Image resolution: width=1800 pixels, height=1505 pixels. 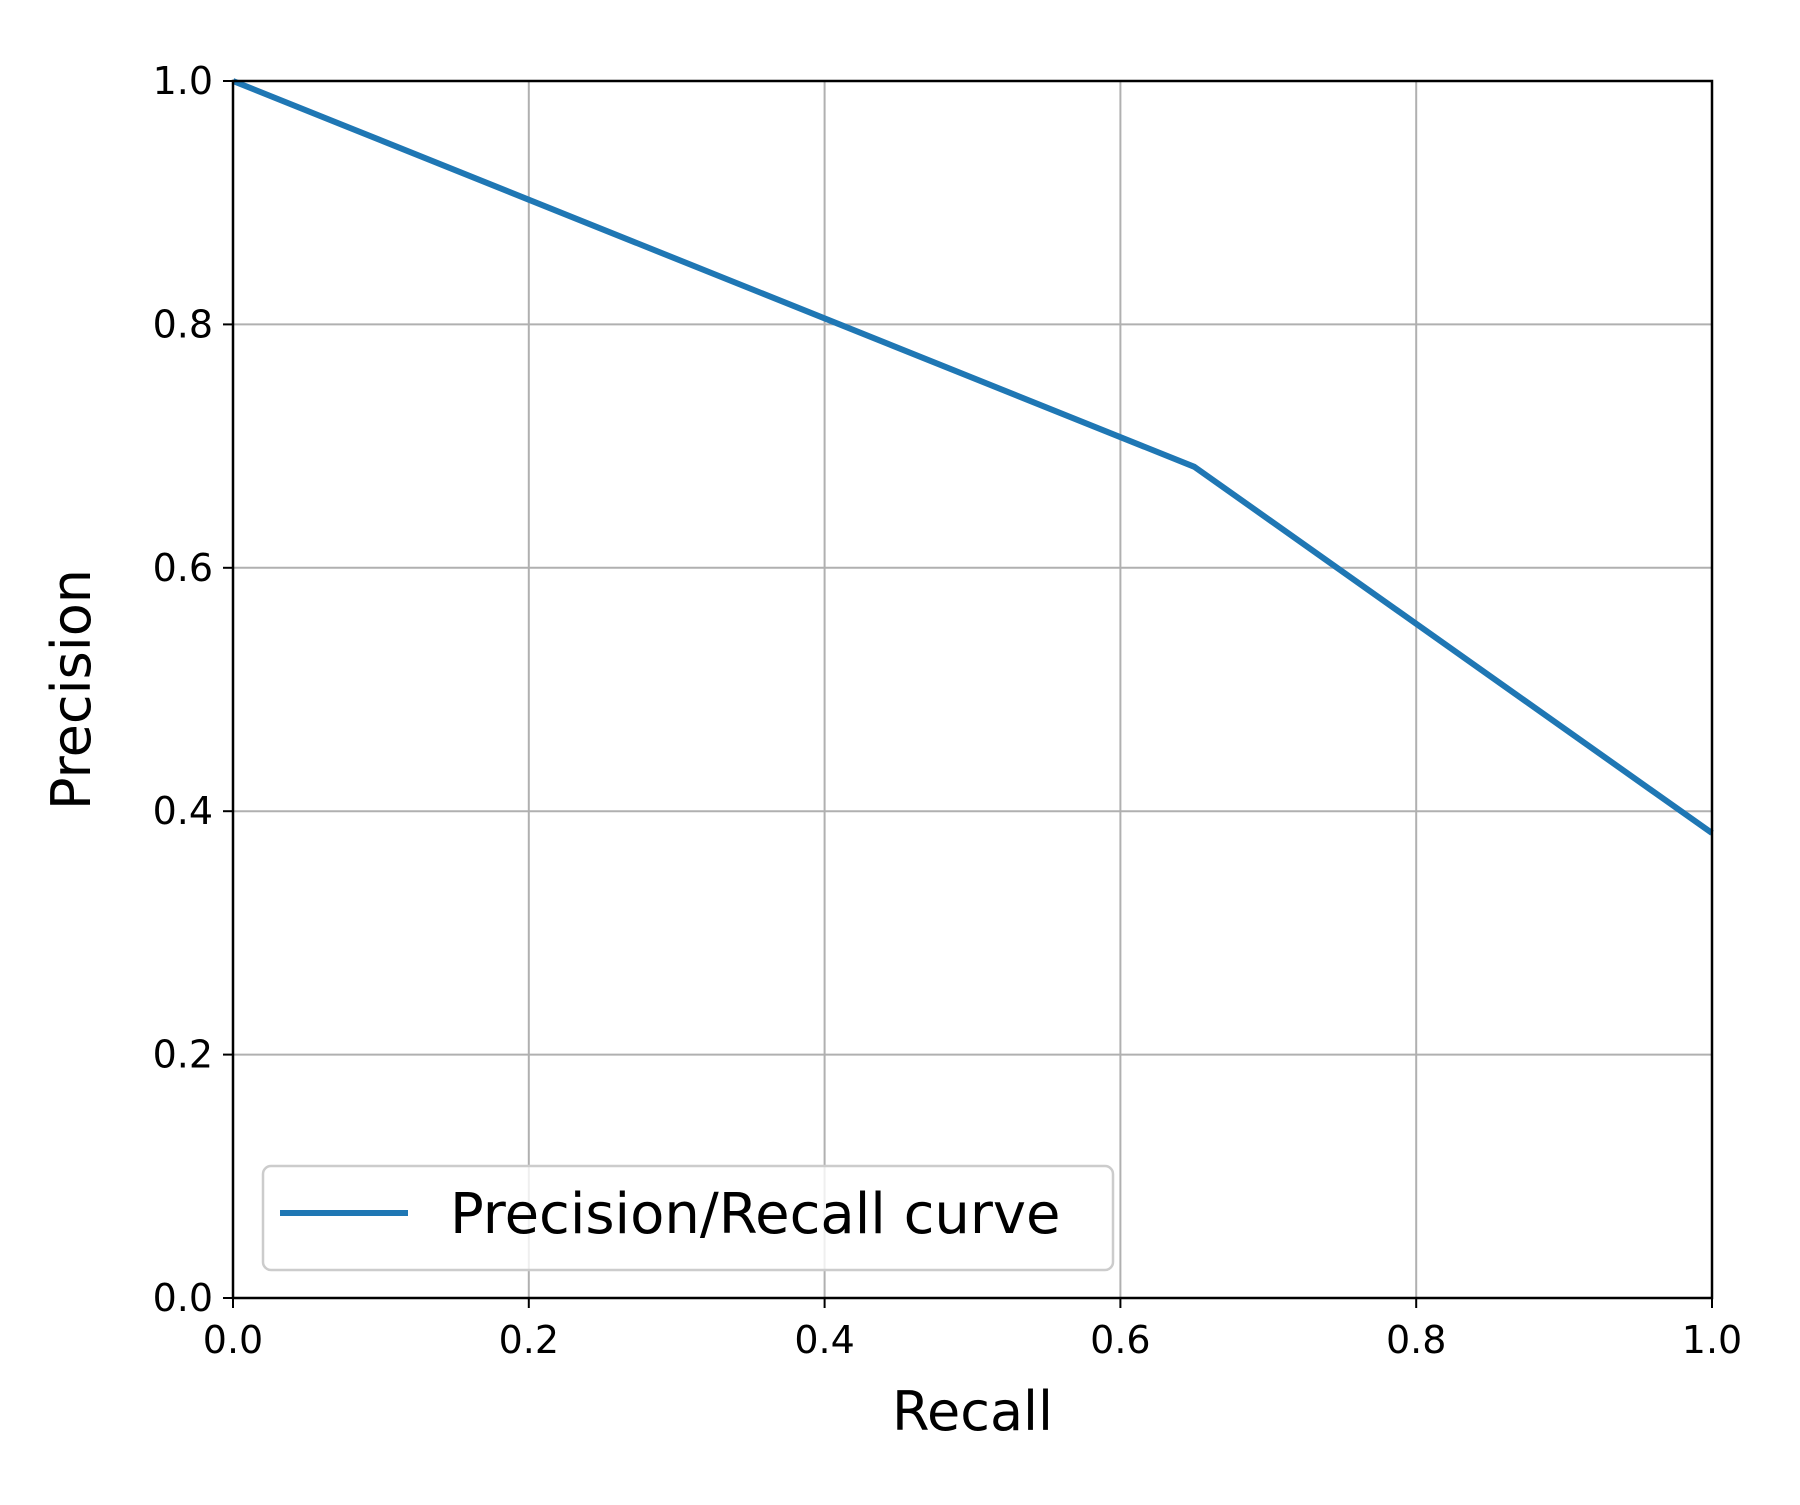 What do you see at coordinates (824, 1340) in the screenshot?
I see `x-tick-label: 0.4` at bounding box center [824, 1340].